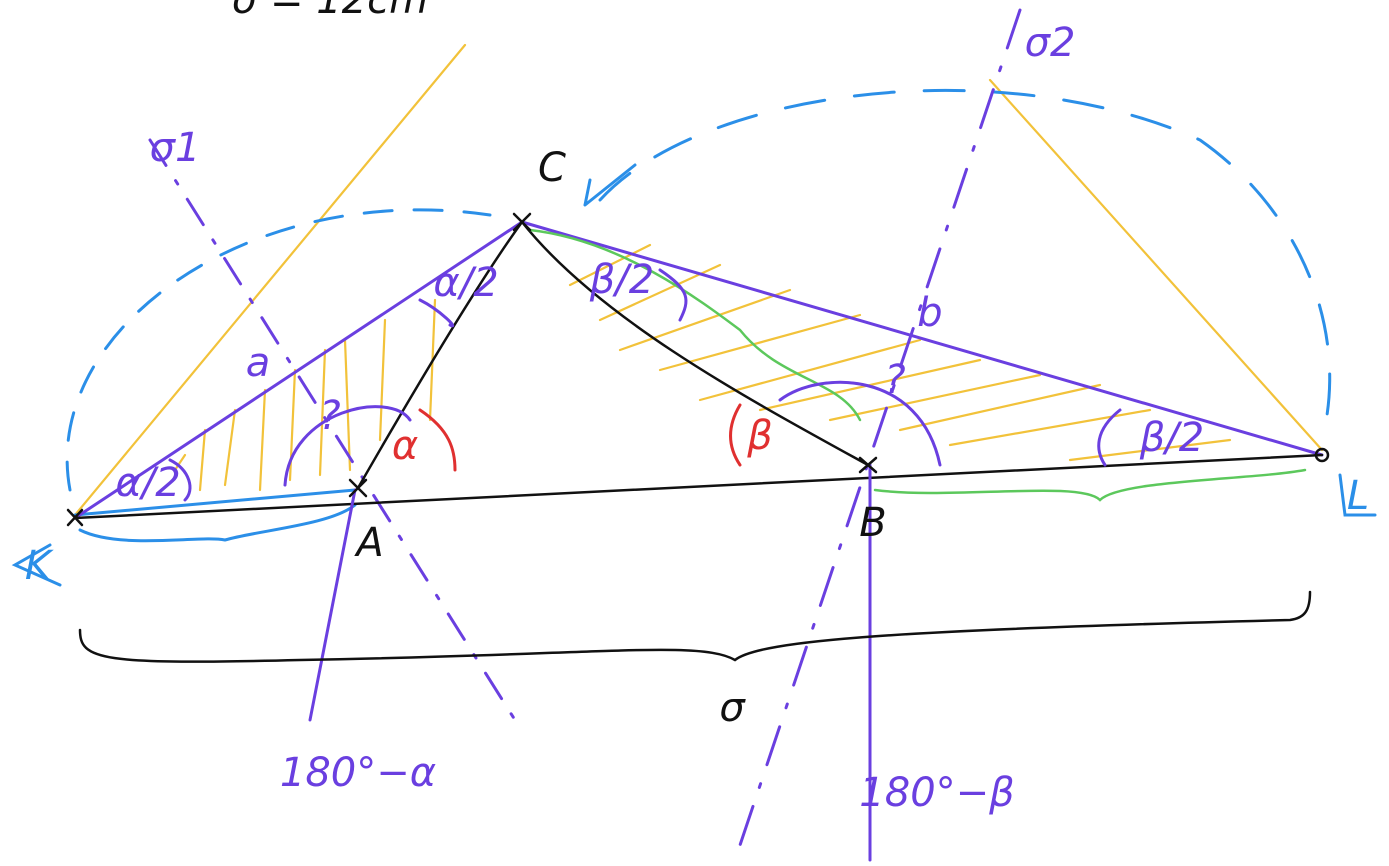  Describe the element at coordinates (872, 523) in the screenshot. I see `label: B` at that location.